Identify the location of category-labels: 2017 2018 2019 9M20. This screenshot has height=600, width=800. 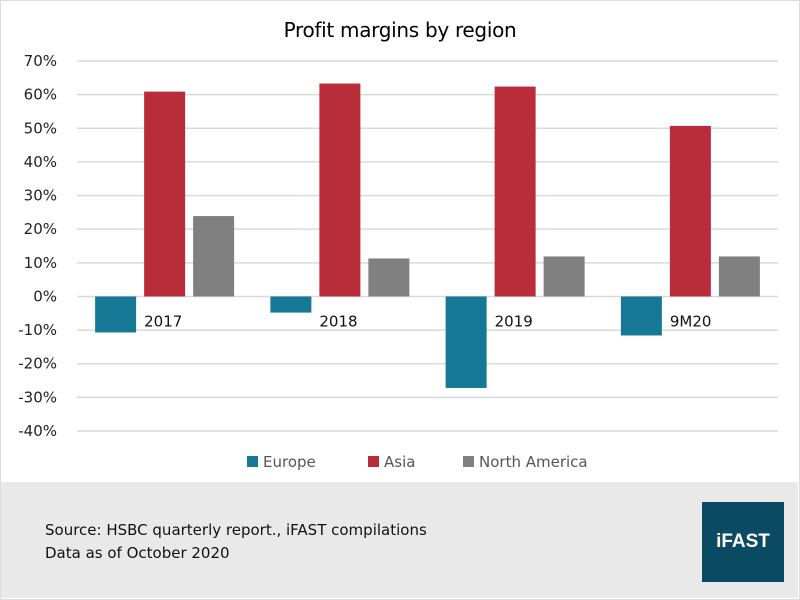
(427, 321).